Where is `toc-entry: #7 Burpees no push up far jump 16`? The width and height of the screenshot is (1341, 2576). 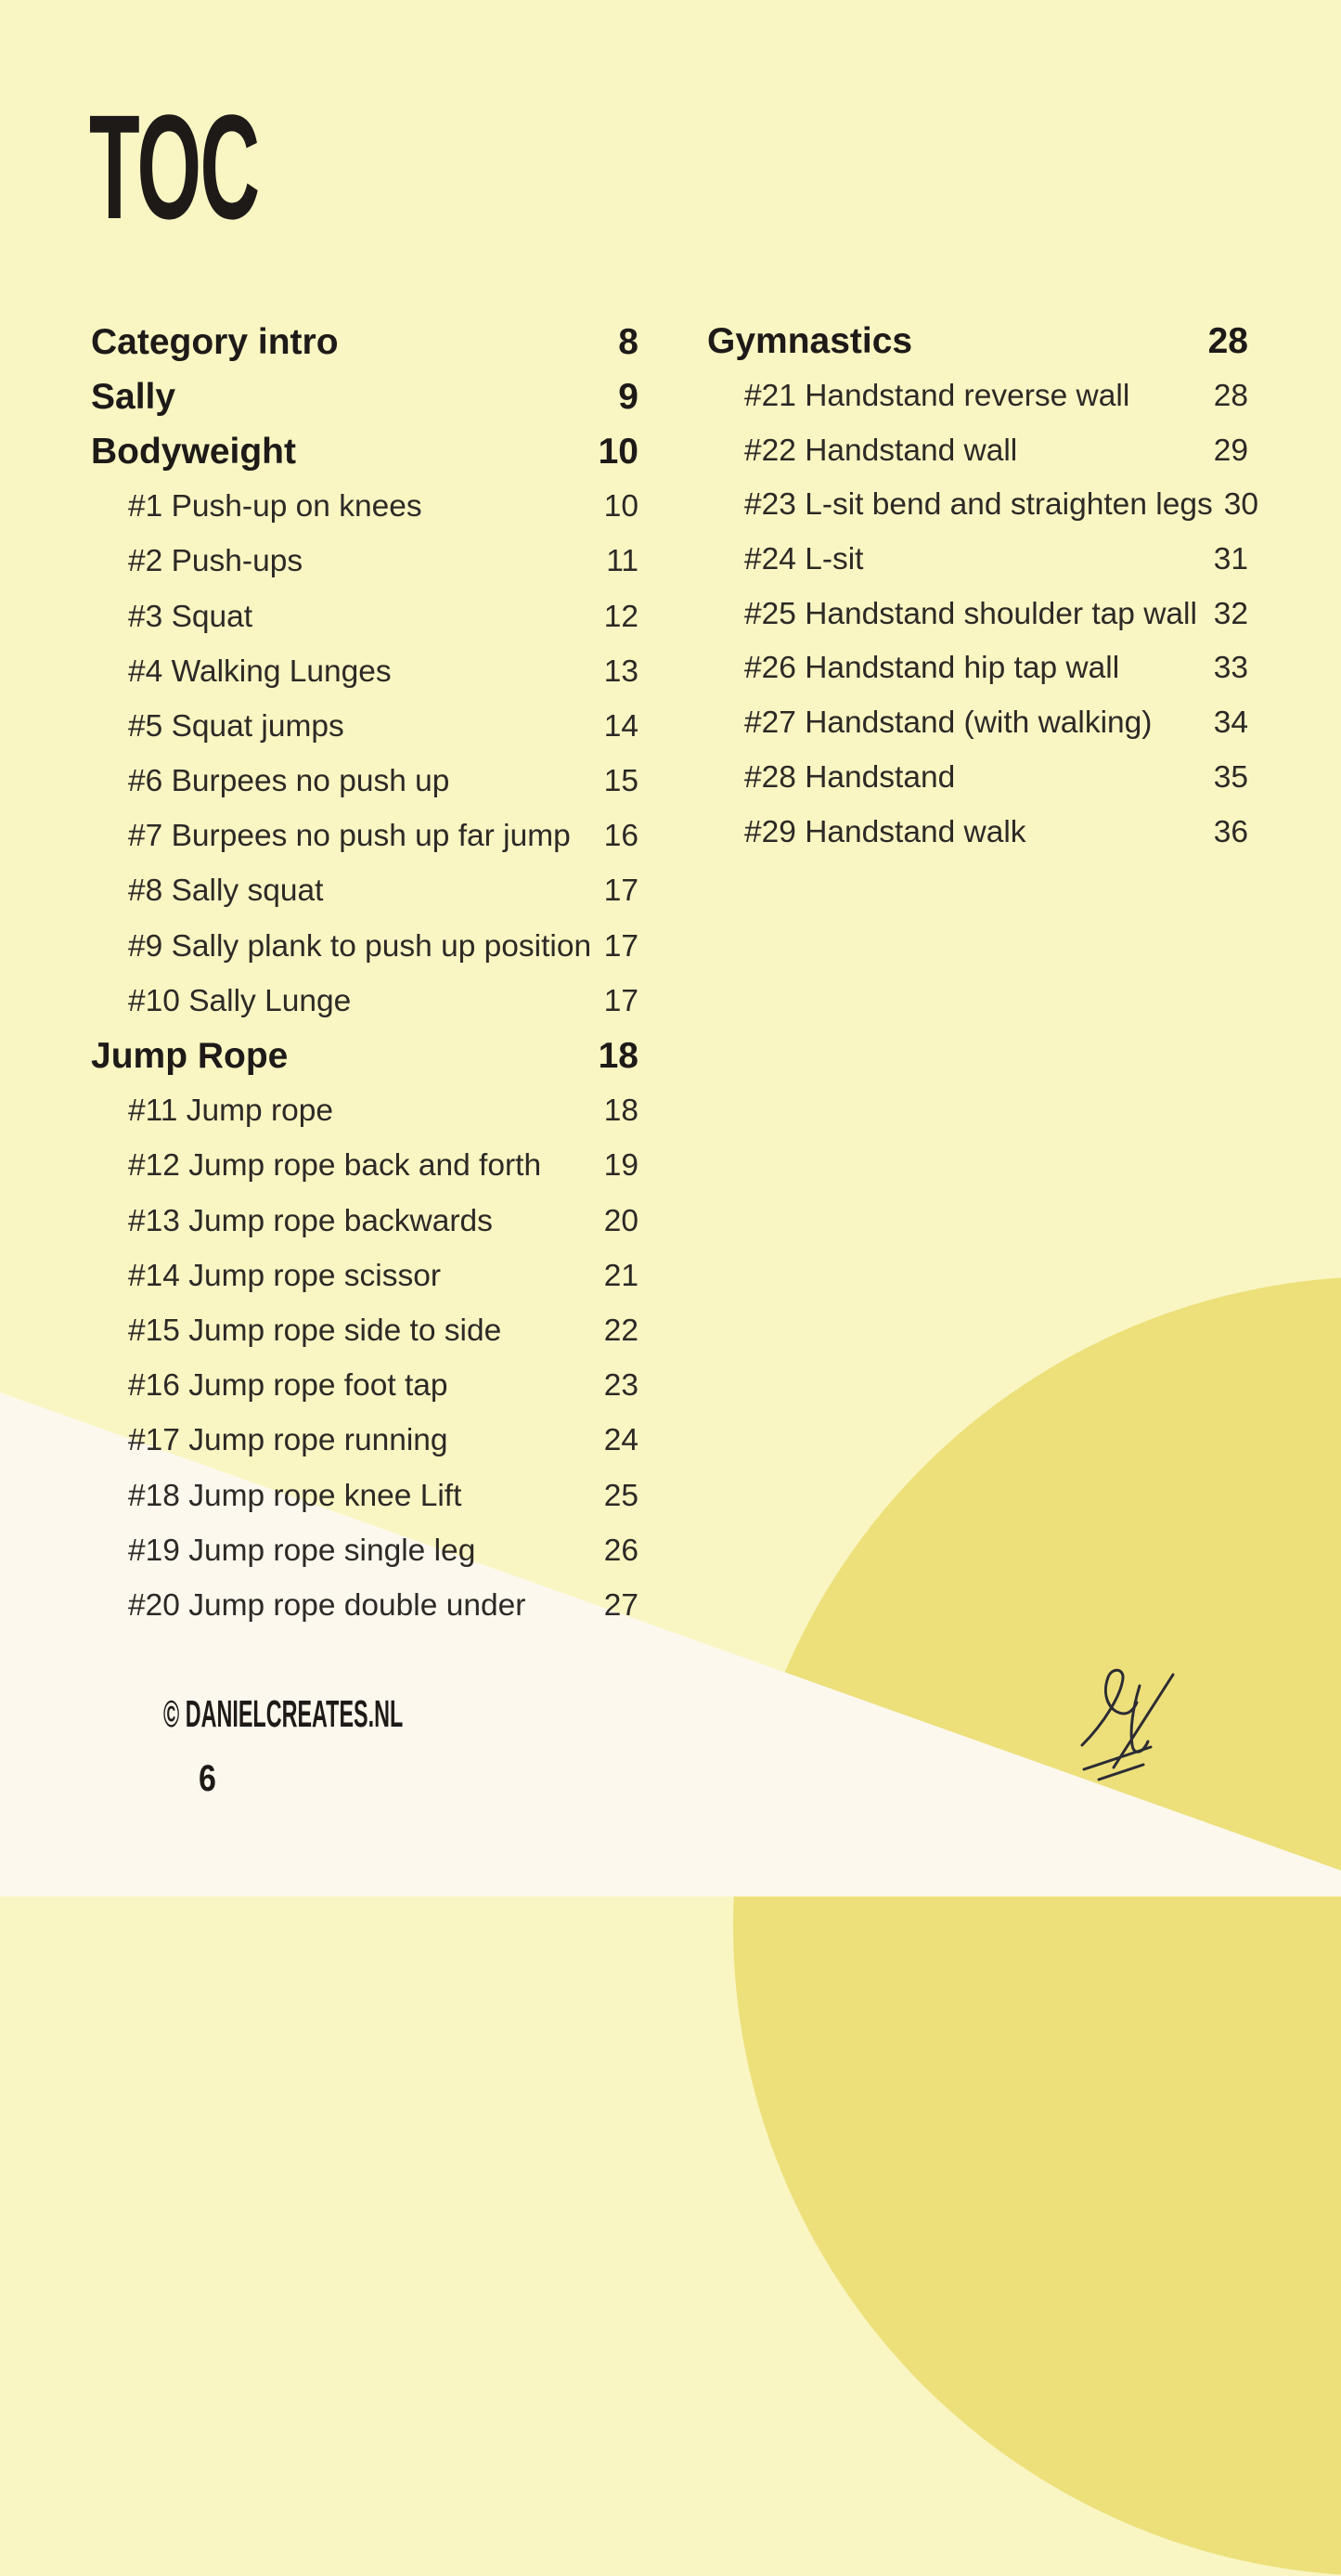 toc-entry: #7 Burpees no push up far jump 16 is located at coordinates (364, 836).